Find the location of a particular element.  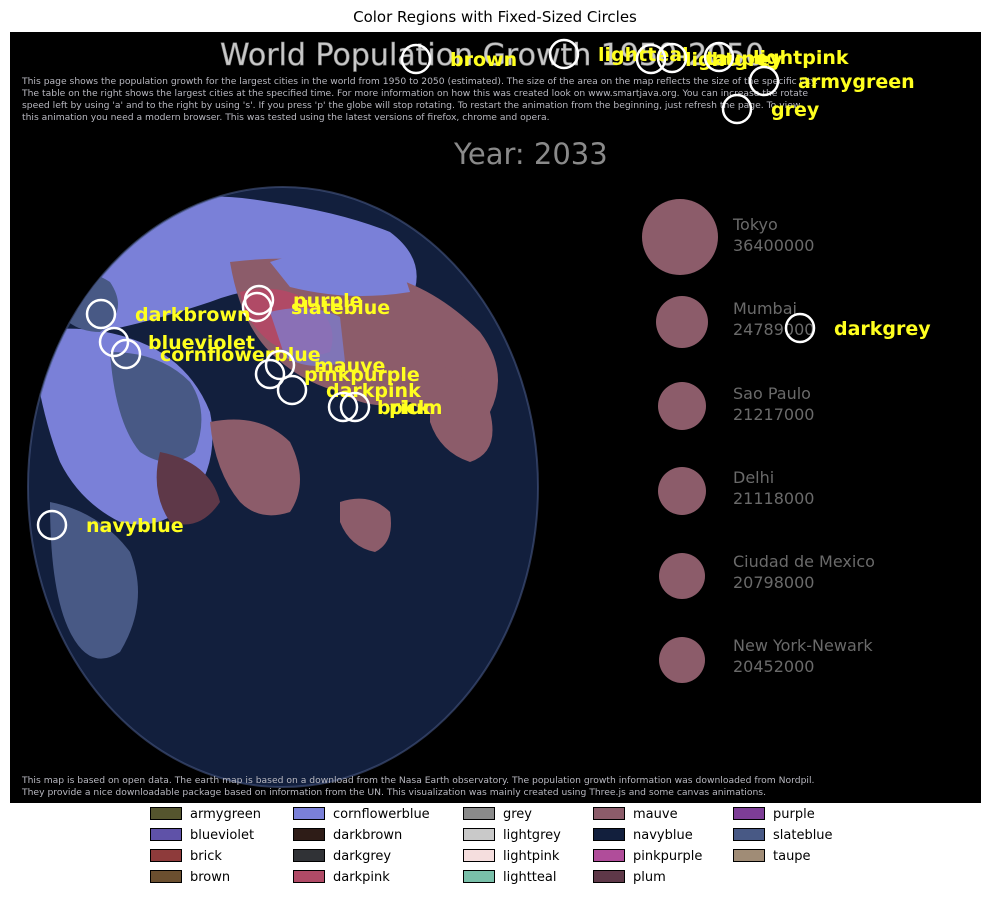

legend-item: navyblue is located at coordinates (643, 835).